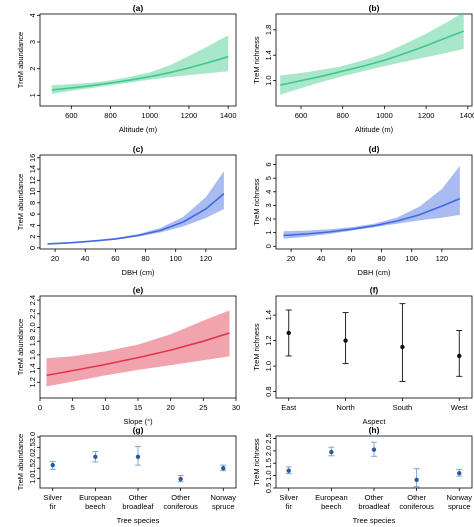 The image size is (474, 527). Describe the element at coordinates (32, 355) in the screenshot. I see `y-tick-label: 1.6` at that location.